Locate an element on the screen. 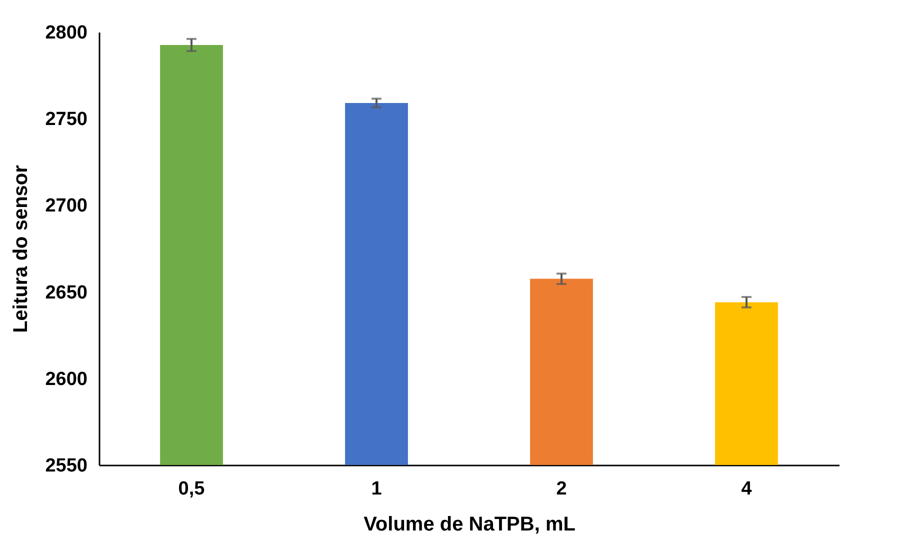  x-tick-label: 2 is located at coordinates (561, 489).